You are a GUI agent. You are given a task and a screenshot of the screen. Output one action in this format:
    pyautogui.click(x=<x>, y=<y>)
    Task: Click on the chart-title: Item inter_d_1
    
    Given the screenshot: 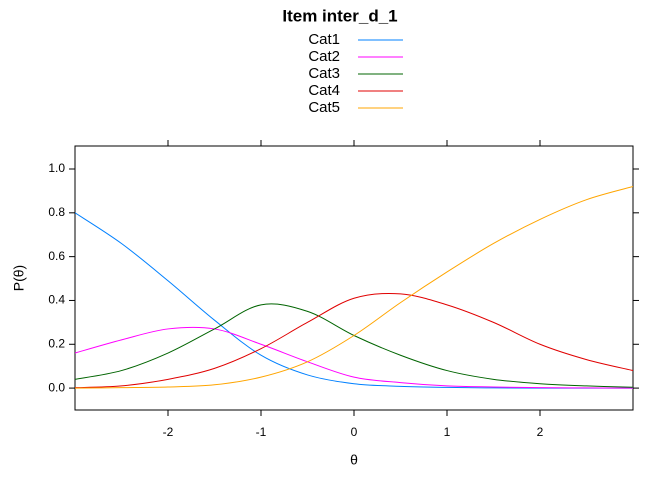 What is the action you would take?
    pyautogui.click(x=339, y=15)
    